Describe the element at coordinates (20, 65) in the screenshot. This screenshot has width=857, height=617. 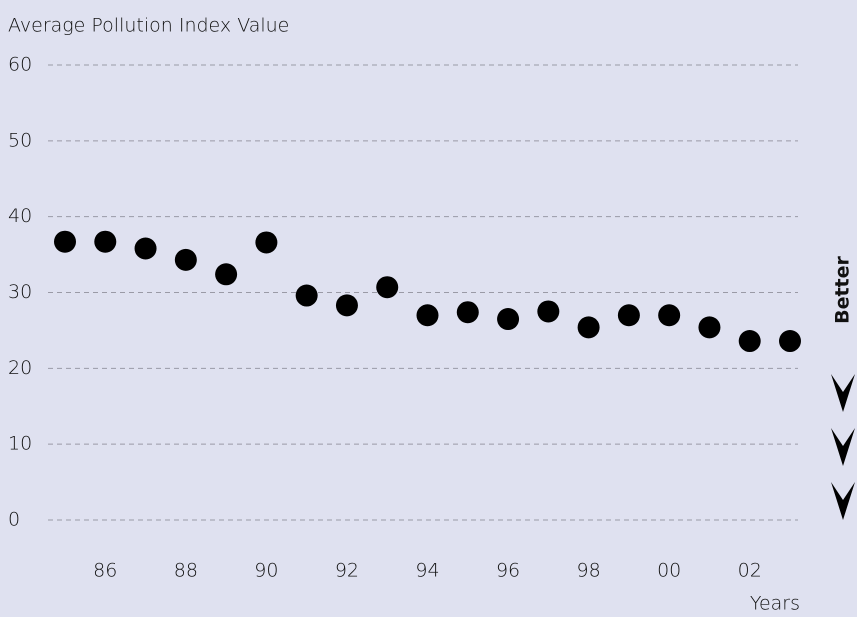
I see `y-tick-label: 60` at that location.